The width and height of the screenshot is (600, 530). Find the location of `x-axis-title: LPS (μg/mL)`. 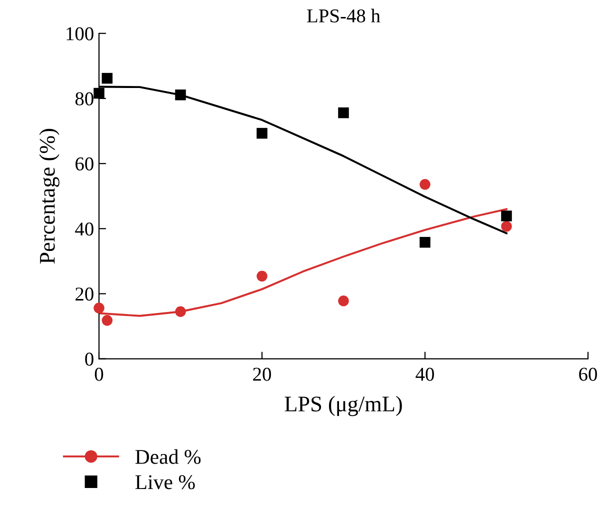

x-axis-title: LPS (μg/mL) is located at coordinates (343, 406).